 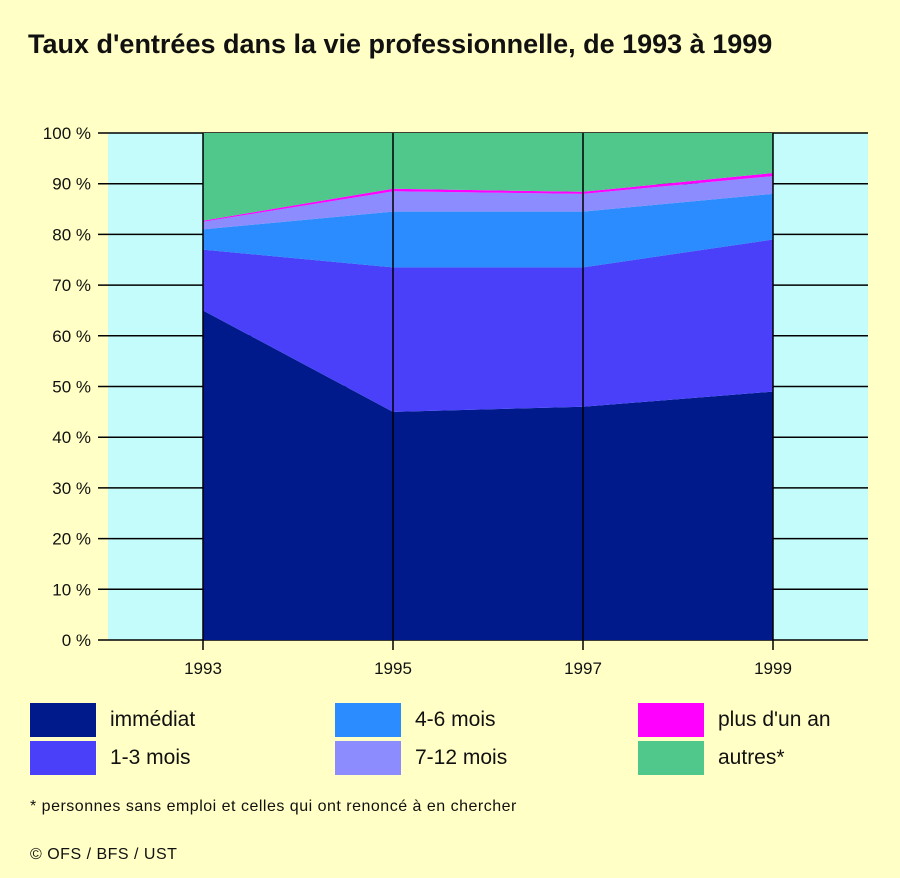 I want to click on y-tick-label: 100 %, so click(x=67, y=133).